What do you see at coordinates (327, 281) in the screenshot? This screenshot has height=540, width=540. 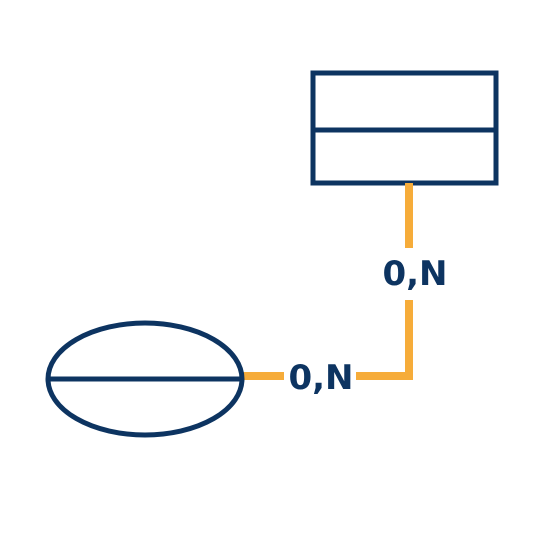 I see `connector` at bounding box center [327, 281].